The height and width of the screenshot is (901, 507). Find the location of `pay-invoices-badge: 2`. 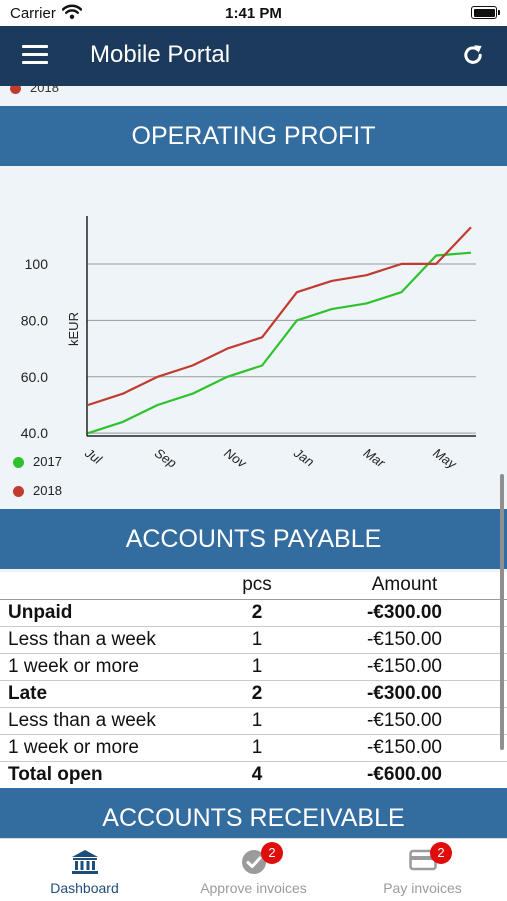

pay-invoices-badge: 2 is located at coordinates (441, 853).